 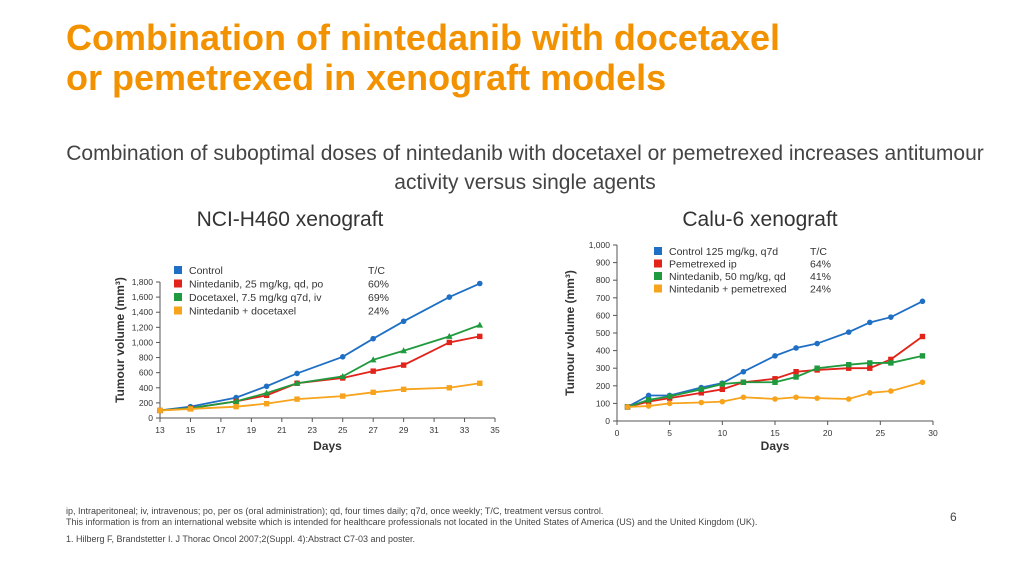 I want to click on chart1-y-tick-label: 800, so click(x=146, y=358).